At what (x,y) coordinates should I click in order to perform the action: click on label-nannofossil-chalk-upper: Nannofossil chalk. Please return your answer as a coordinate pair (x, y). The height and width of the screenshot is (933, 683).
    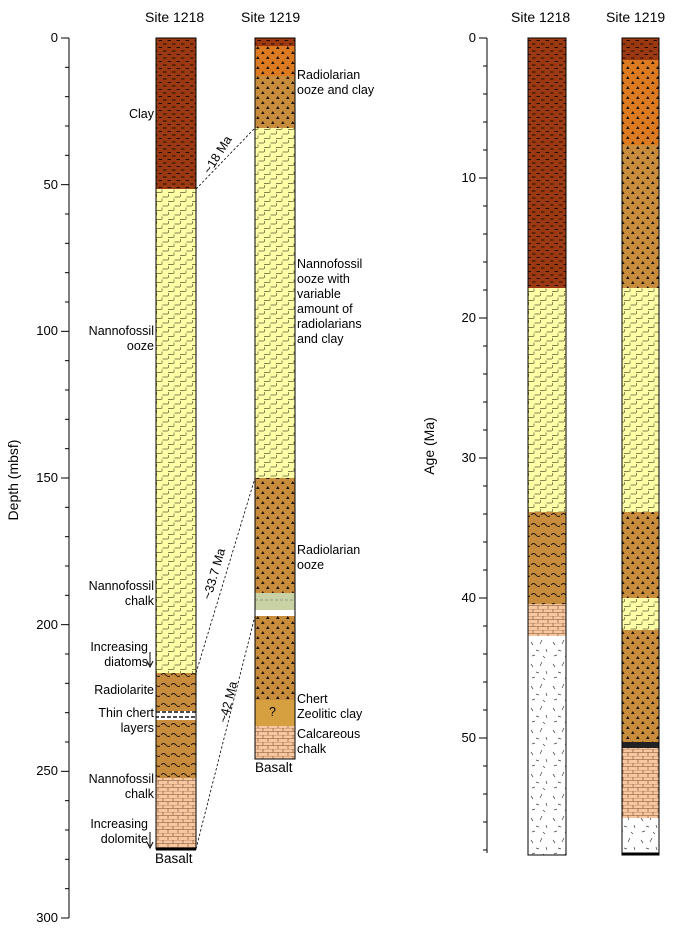
    Looking at the image, I should click on (121, 593).